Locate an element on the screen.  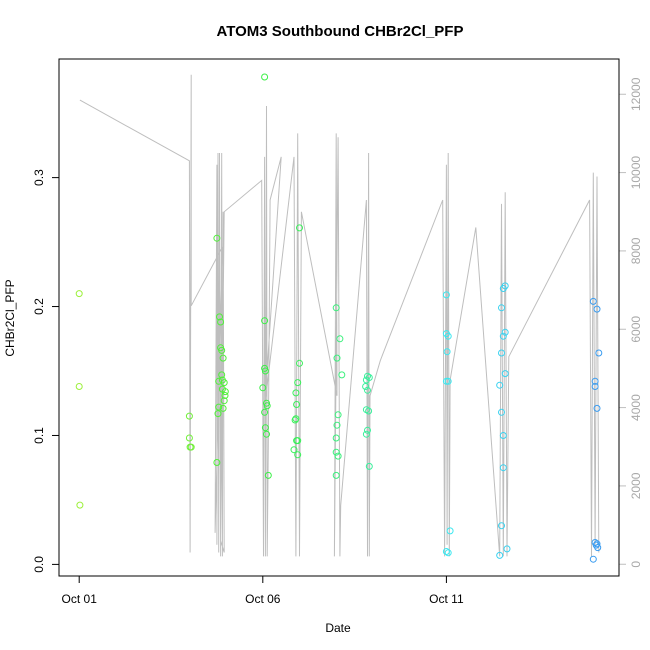
x-tick-label: Oct 06 is located at coordinates (263, 599).